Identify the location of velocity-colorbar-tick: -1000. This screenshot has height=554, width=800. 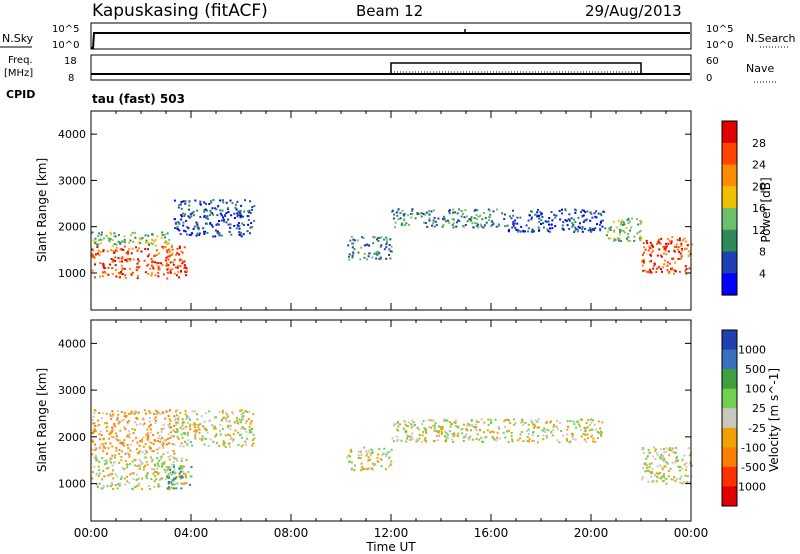
(750, 486).